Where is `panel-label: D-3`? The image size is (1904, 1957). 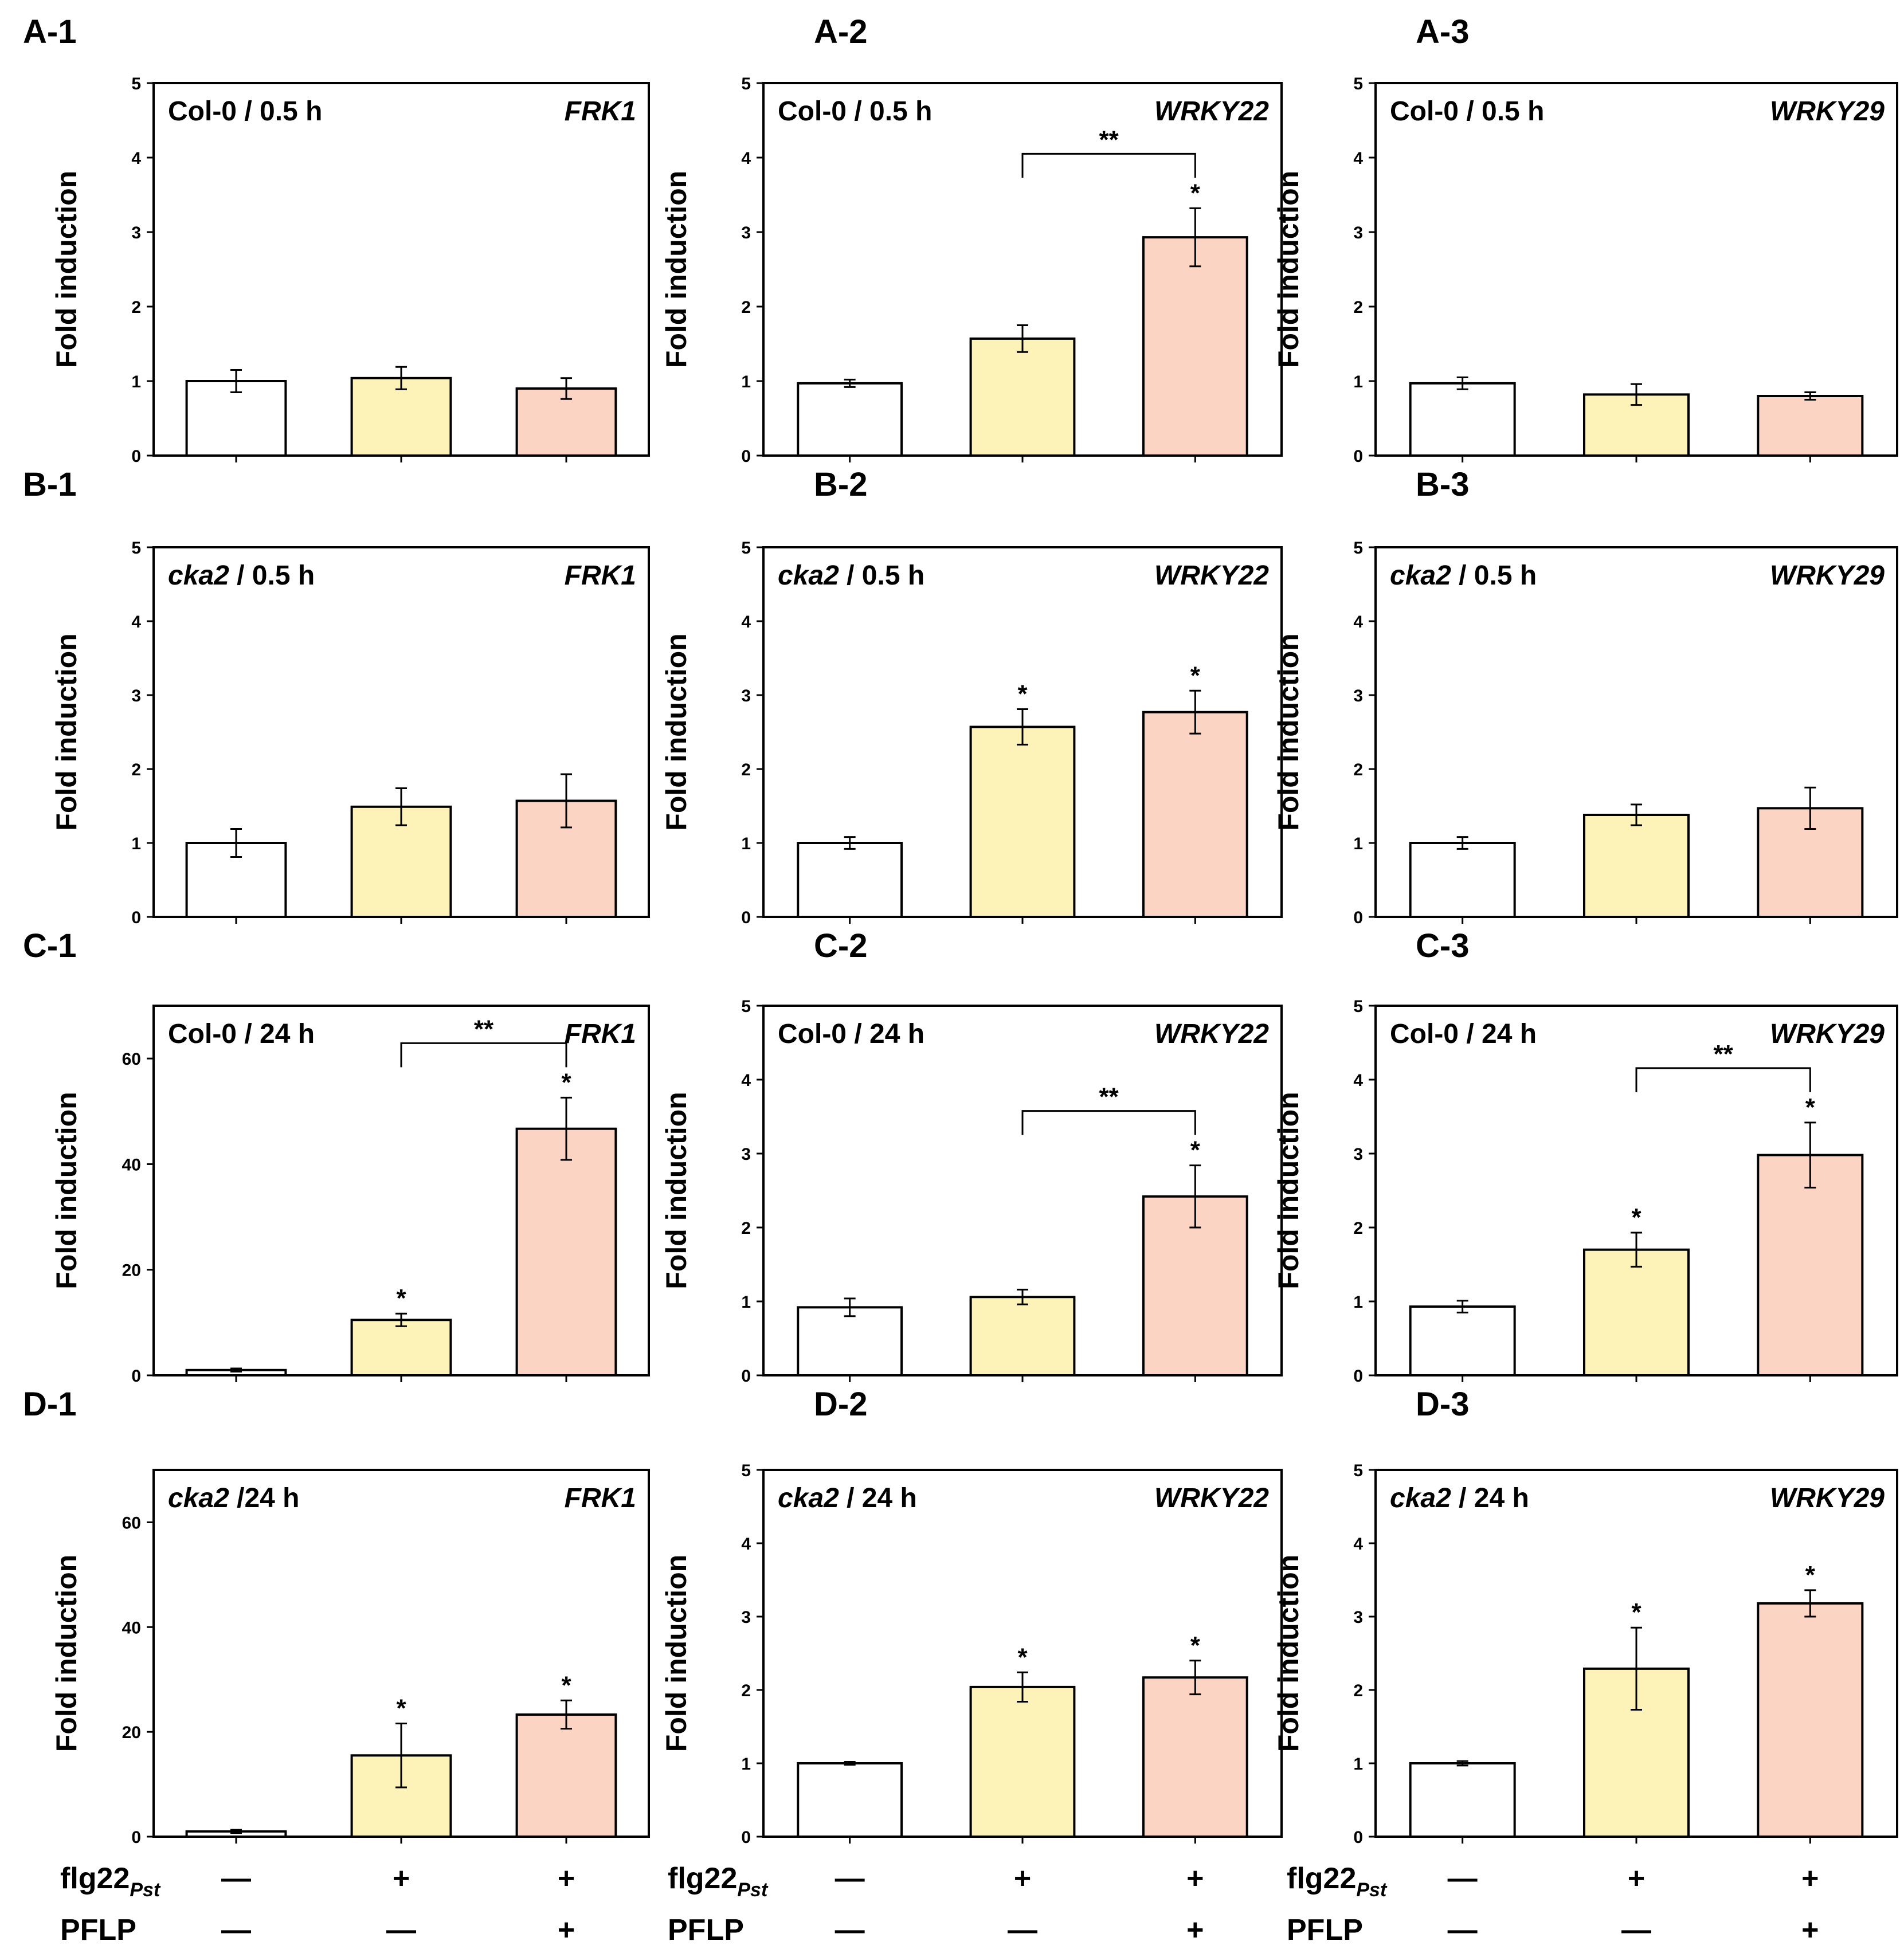 panel-label: D-3 is located at coordinates (1442, 1404).